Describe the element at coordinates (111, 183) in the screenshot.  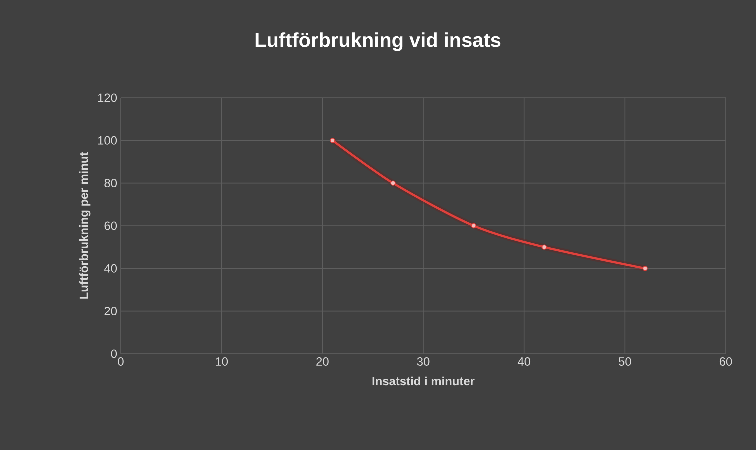
I see `y-tick-label: 80` at that location.